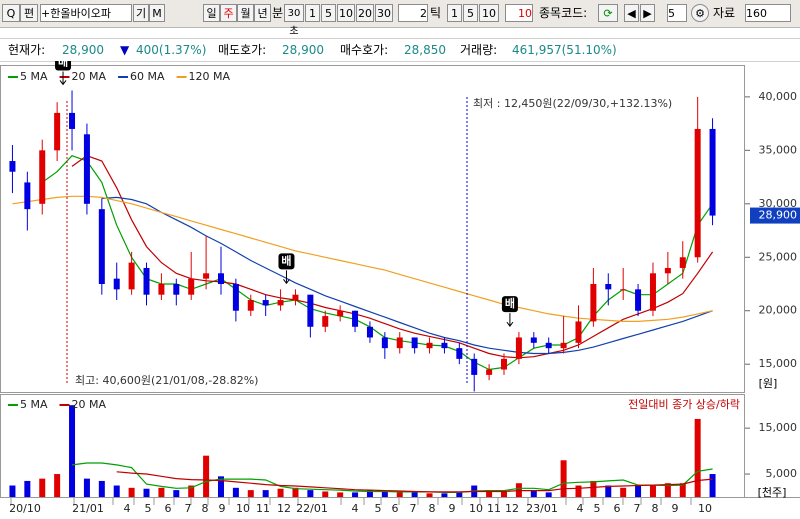 Image resolution: width=800 pixels, height=519 pixels. I want to click on period-button: 월, so click(245, 13).